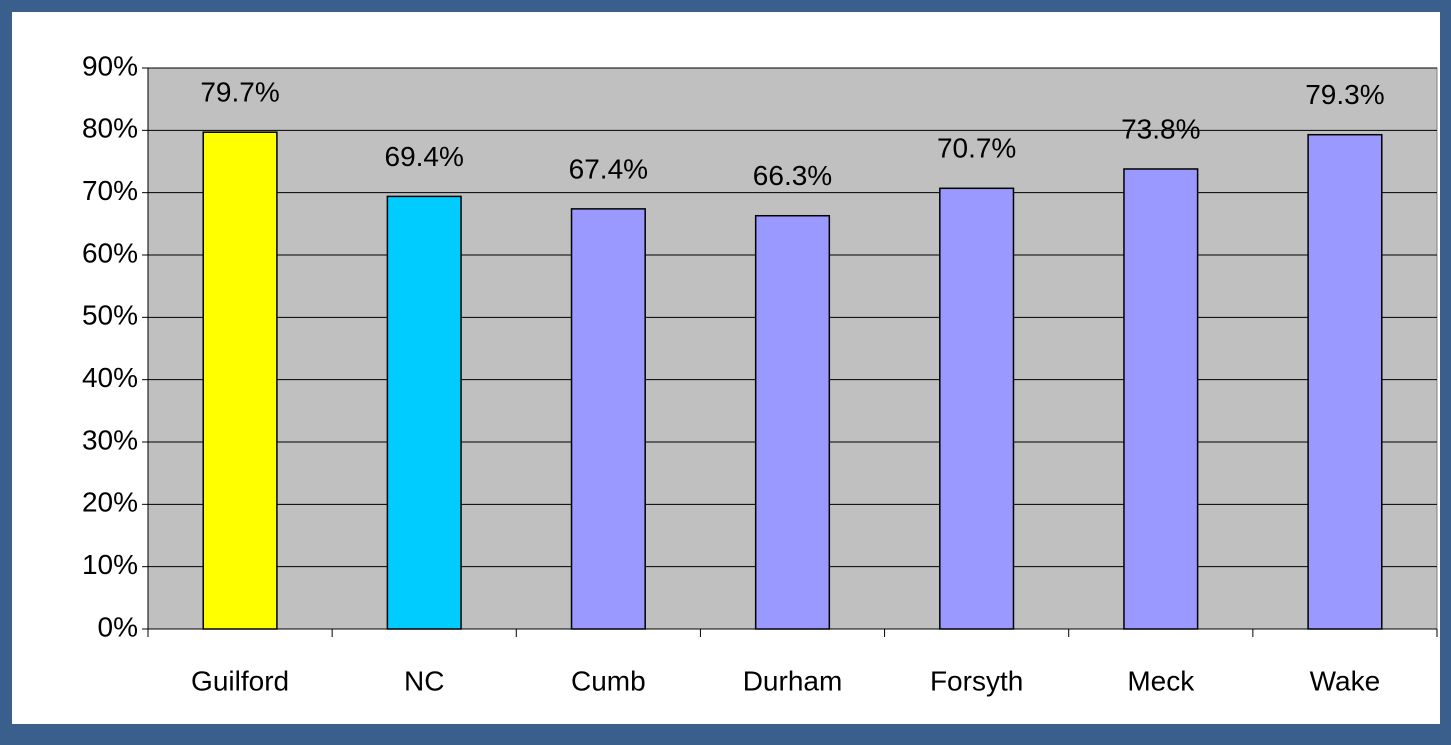 The image size is (1451, 745). What do you see at coordinates (608, 680) in the screenshot?
I see `x-tick-label: Cumb` at bounding box center [608, 680].